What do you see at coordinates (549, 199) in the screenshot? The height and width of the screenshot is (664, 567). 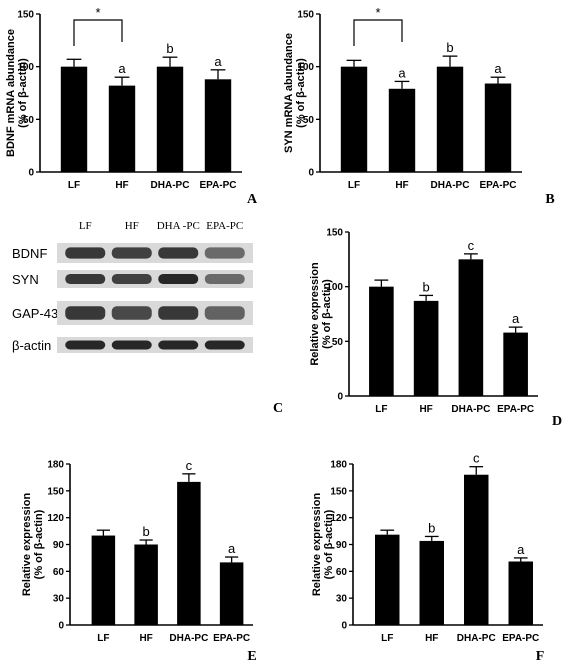 I see `panel-letter: B` at bounding box center [549, 199].